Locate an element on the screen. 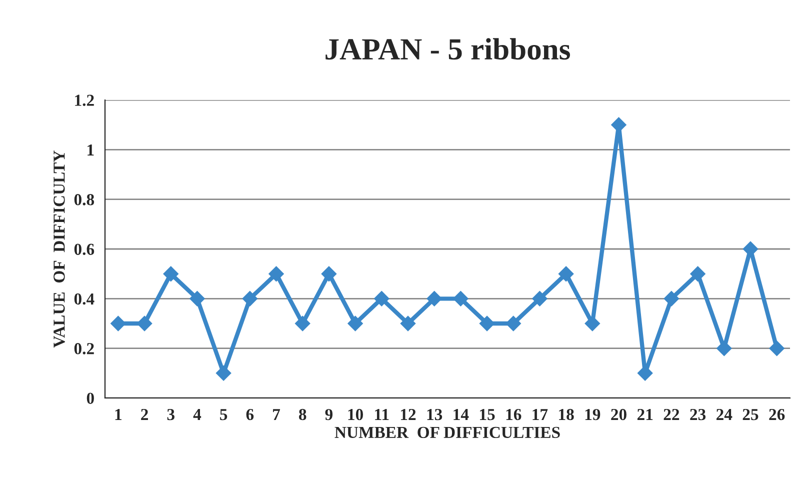  x-tick-label: 6 is located at coordinates (250, 414).